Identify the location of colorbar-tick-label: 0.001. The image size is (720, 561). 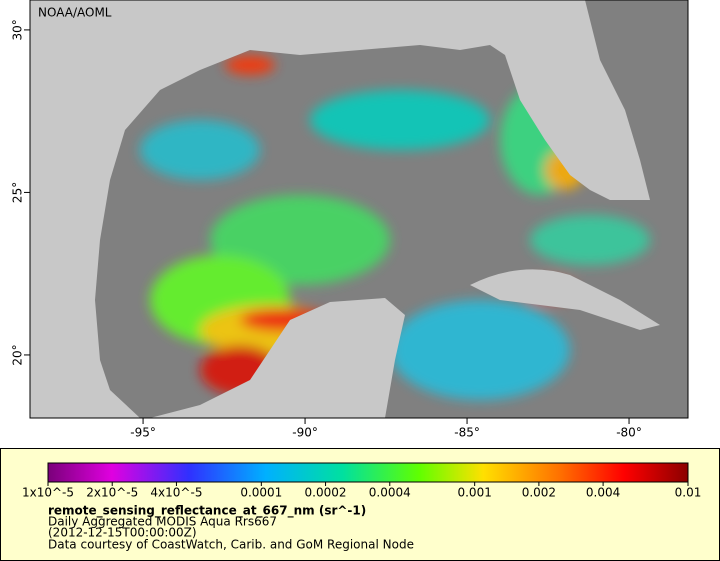
(474, 493).